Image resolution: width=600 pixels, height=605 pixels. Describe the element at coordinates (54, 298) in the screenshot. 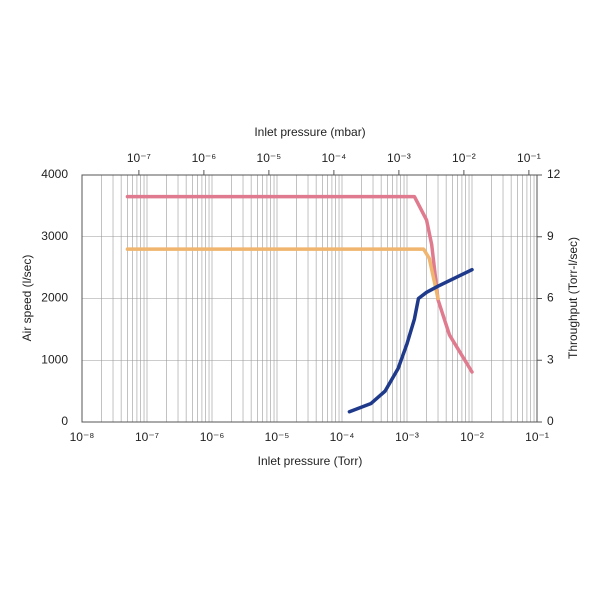

I see `y-tick-label: 2000` at that location.